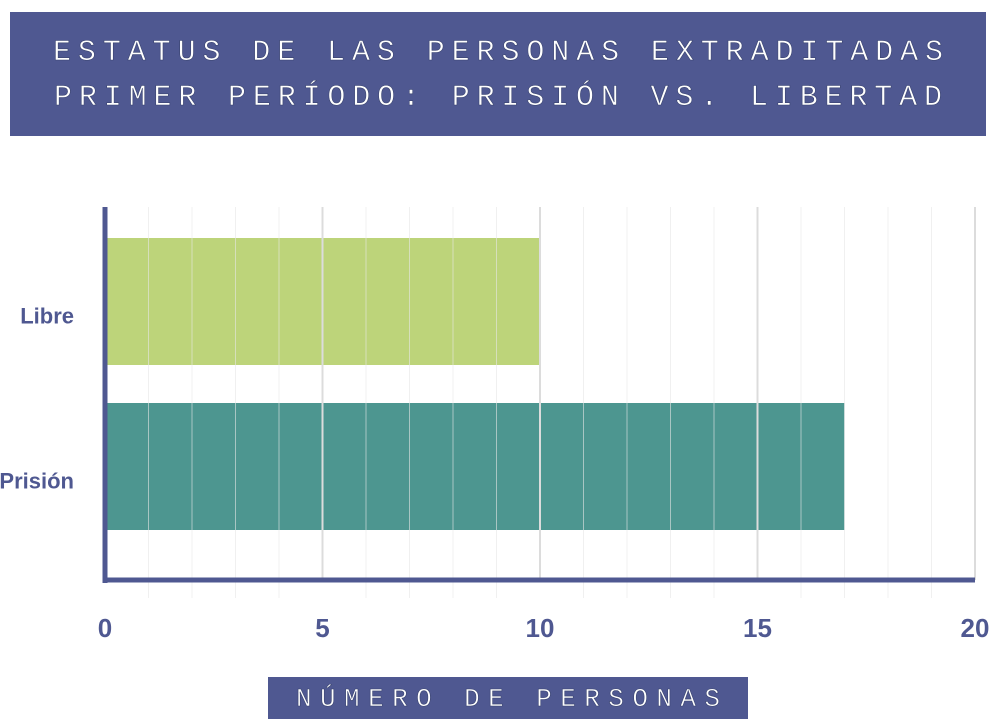 The height and width of the screenshot is (719, 996). I want to click on x-label-box, so click(508, 698).